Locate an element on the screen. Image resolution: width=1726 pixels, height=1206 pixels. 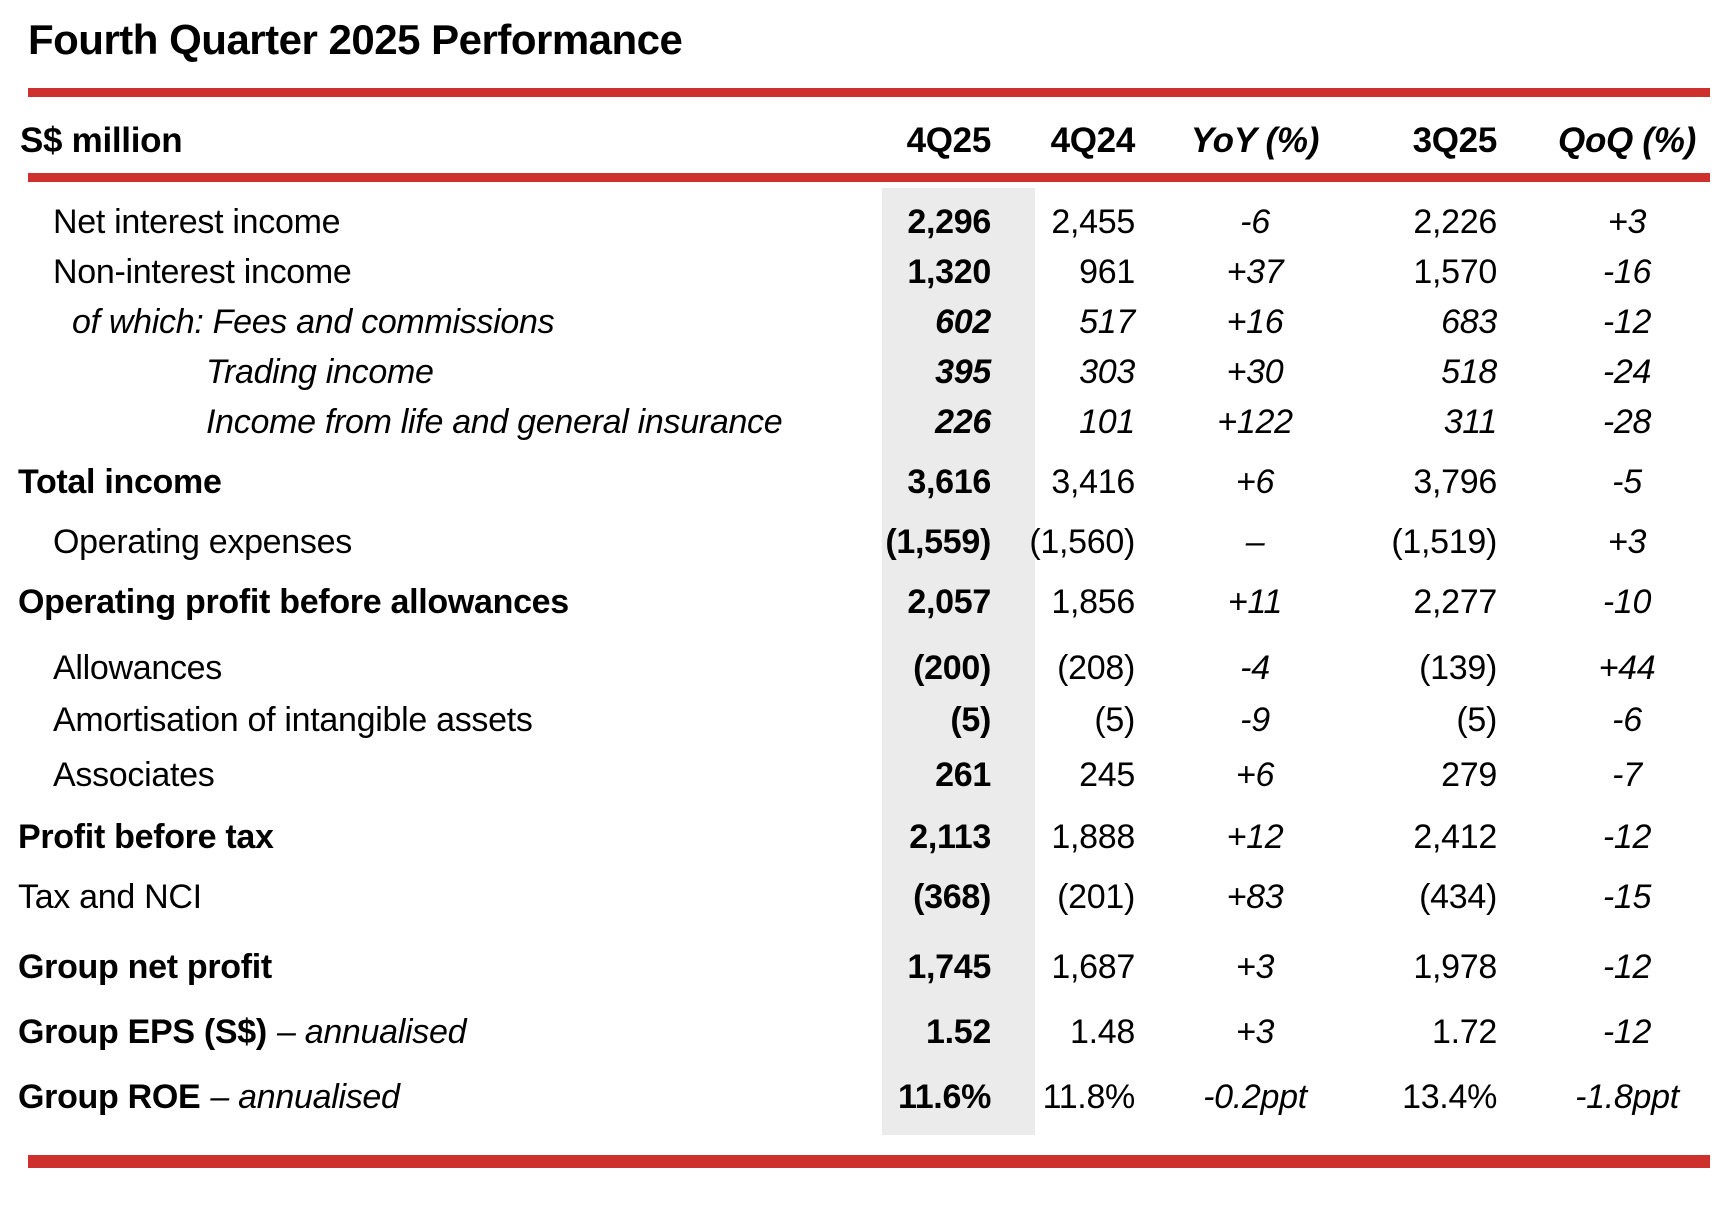
row-label-text: Total income is located at coordinates (120, 482).